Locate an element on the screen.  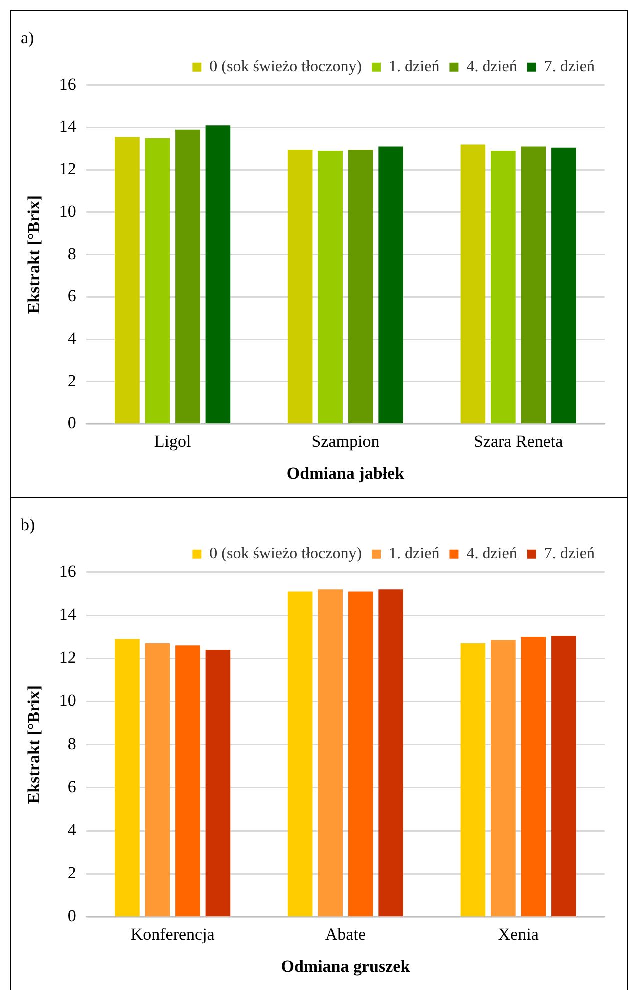
x-tick-label: Xenia is located at coordinates (519, 934).